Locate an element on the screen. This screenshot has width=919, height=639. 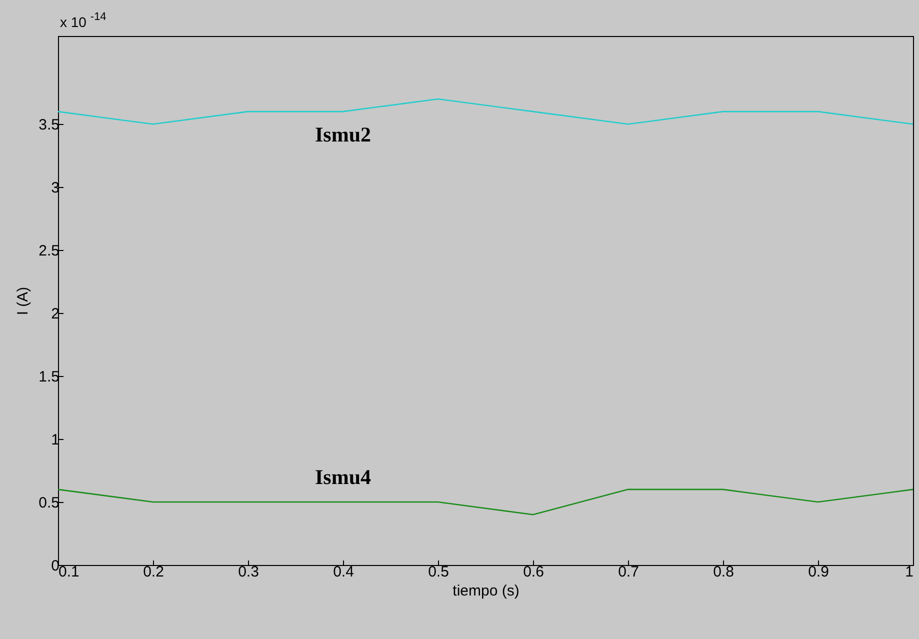
x-tick-label: 0.3 is located at coordinates (248, 572).